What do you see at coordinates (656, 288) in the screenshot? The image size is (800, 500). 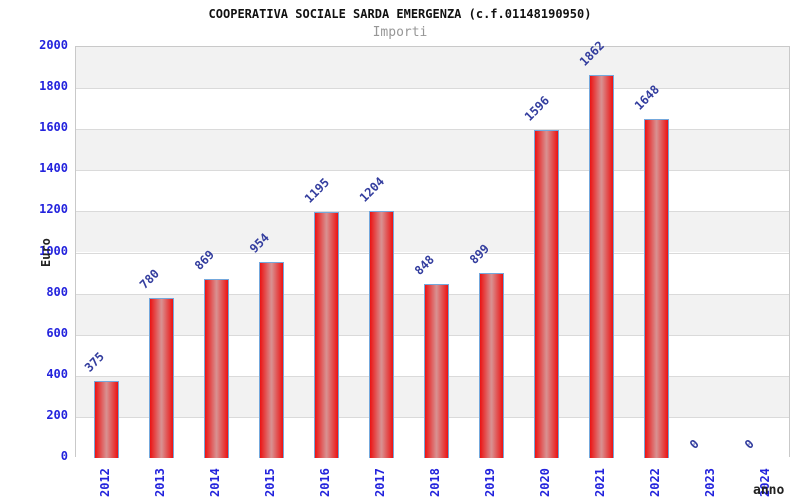 I see `bar-2022` at bounding box center [656, 288].